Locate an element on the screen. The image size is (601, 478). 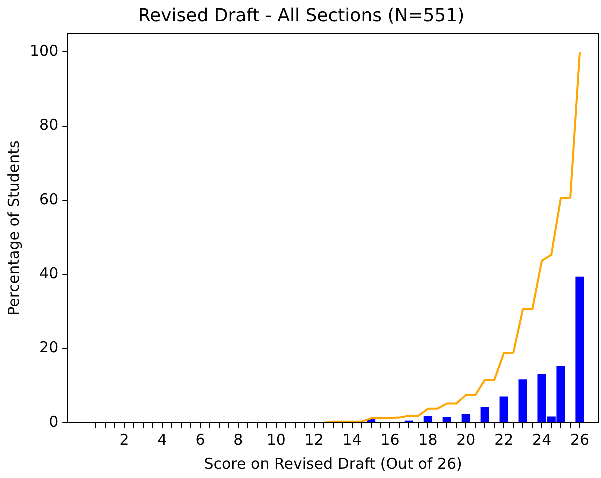
x-tick-label: 22 is located at coordinates (504, 439).